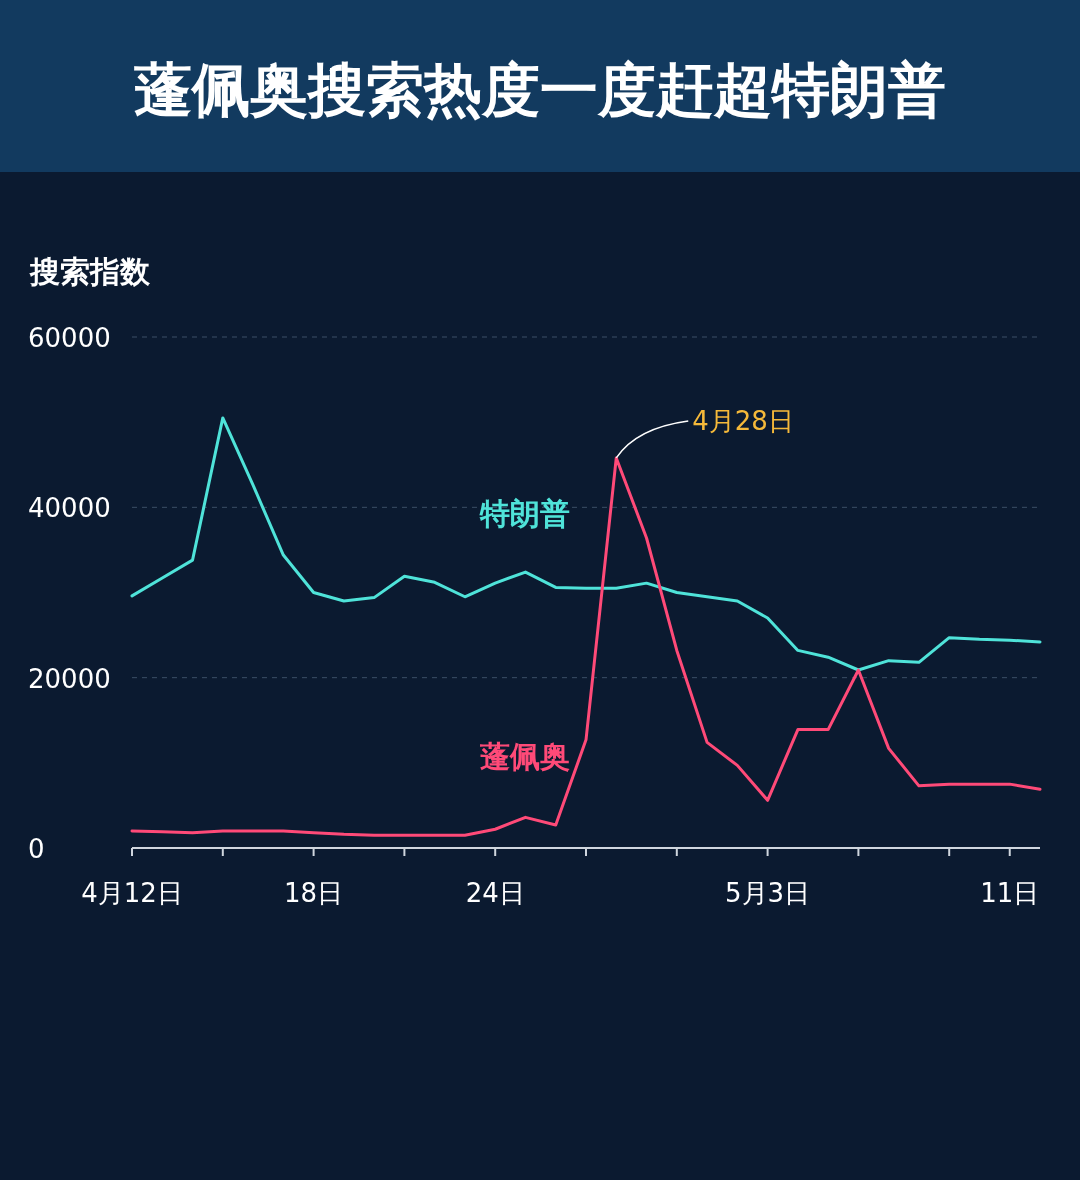 The image size is (1080, 1180). Describe the element at coordinates (69, 508) in the screenshot. I see `y-tick-label: 40000` at that location.